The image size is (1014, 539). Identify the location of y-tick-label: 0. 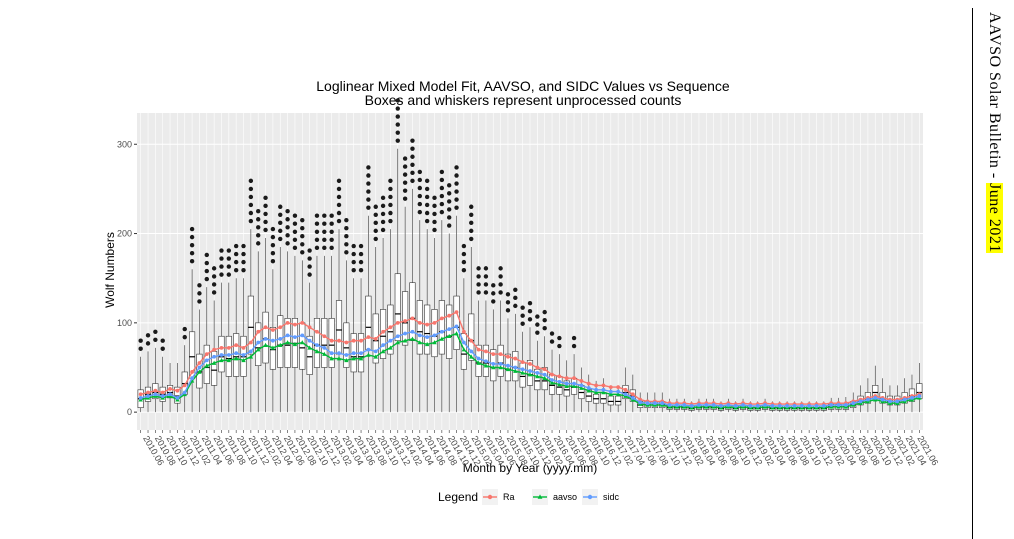
(129, 412).